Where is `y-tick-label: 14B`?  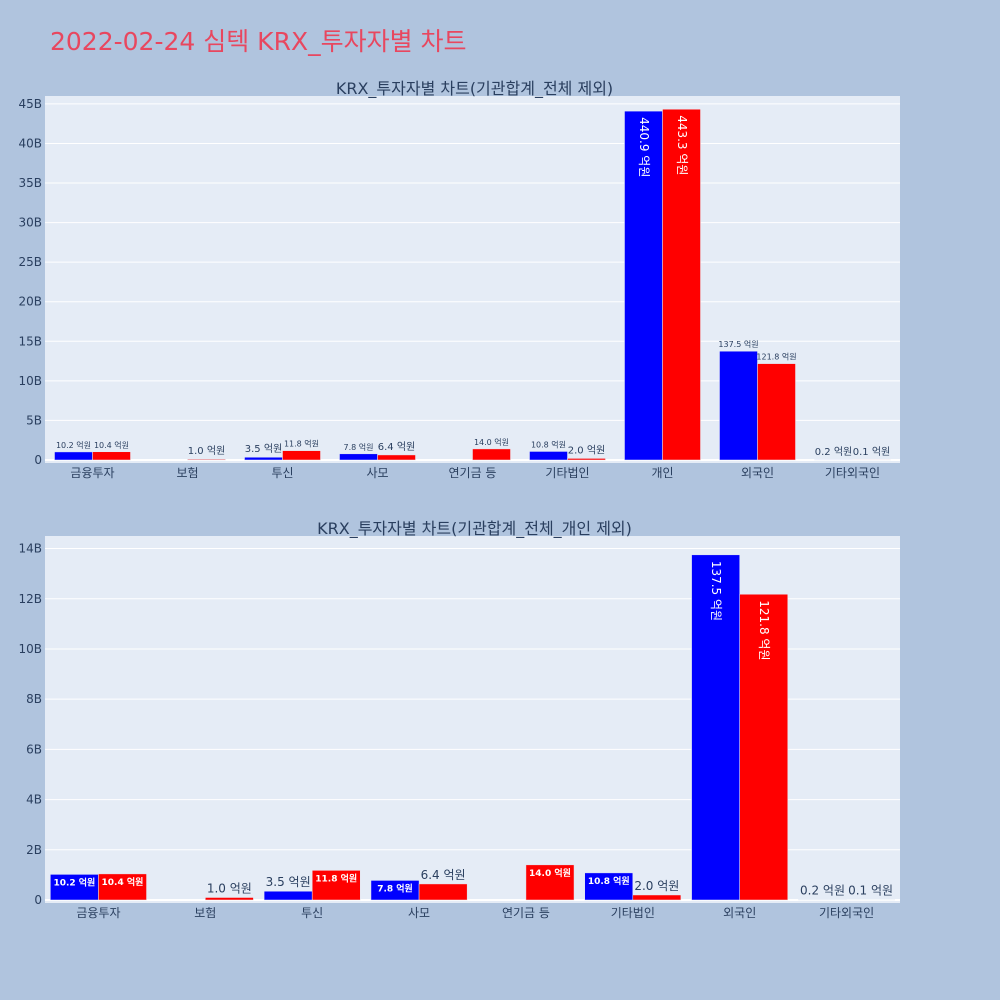
y-tick-label: 14B is located at coordinates (30, 549).